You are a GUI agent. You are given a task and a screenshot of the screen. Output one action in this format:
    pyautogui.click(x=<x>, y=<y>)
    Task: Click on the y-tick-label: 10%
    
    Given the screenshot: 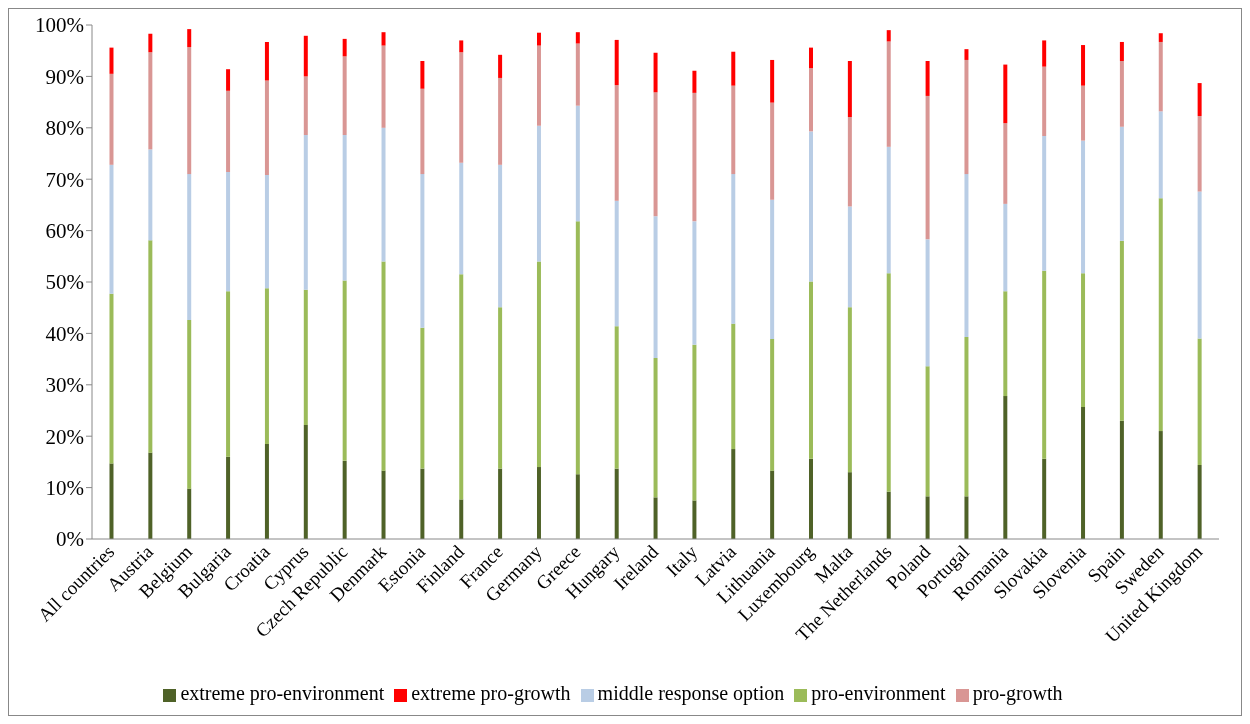 What is the action you would take?
    pyautogui.click(x=64, y=488)
    